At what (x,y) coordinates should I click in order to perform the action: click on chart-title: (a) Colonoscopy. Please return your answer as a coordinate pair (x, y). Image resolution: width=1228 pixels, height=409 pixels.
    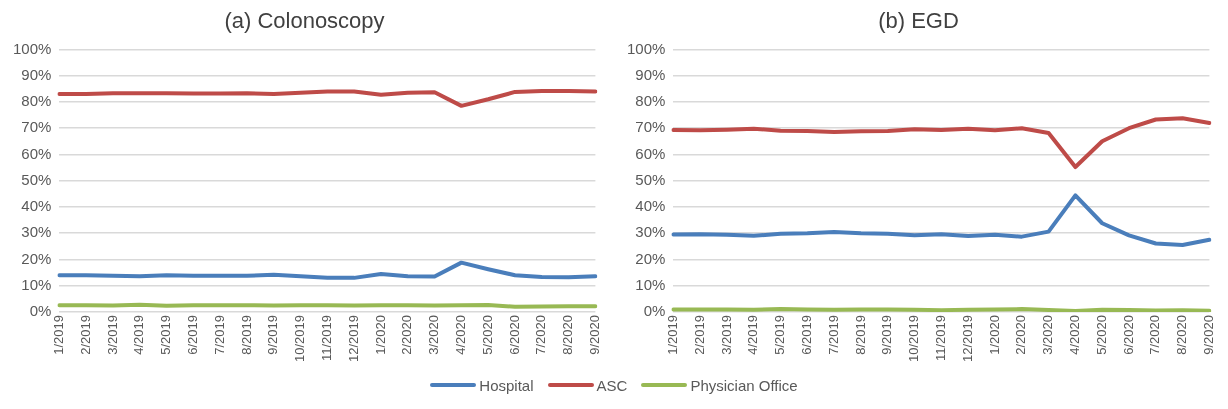
    Looking at the image, I should click on (304, 21).